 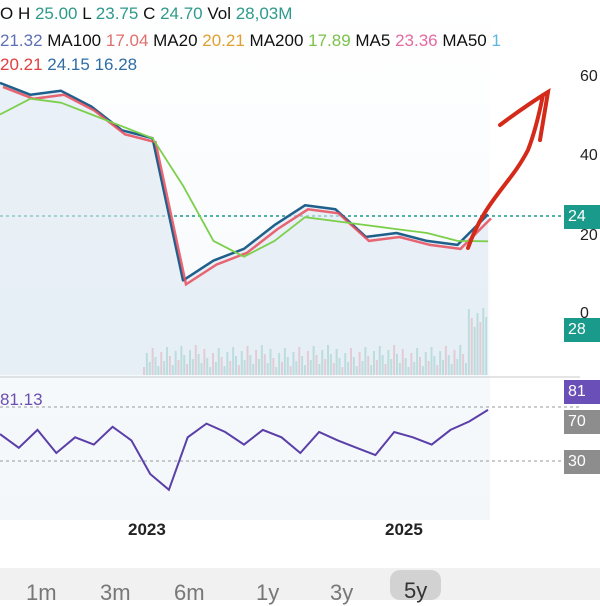 I want to click on ma-key-1: MA100, so click(x=74, y=40).